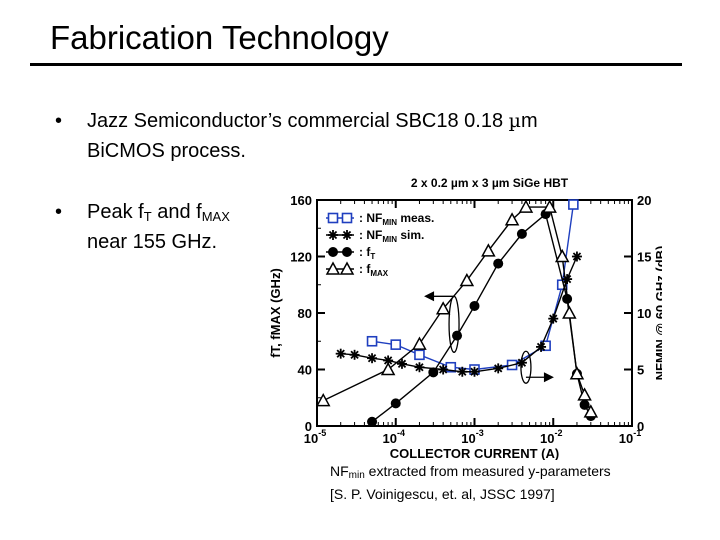  Describe the element at coordinates (305, 370) in the screenshot. I see `y-left-tick-label: 40` at that location.